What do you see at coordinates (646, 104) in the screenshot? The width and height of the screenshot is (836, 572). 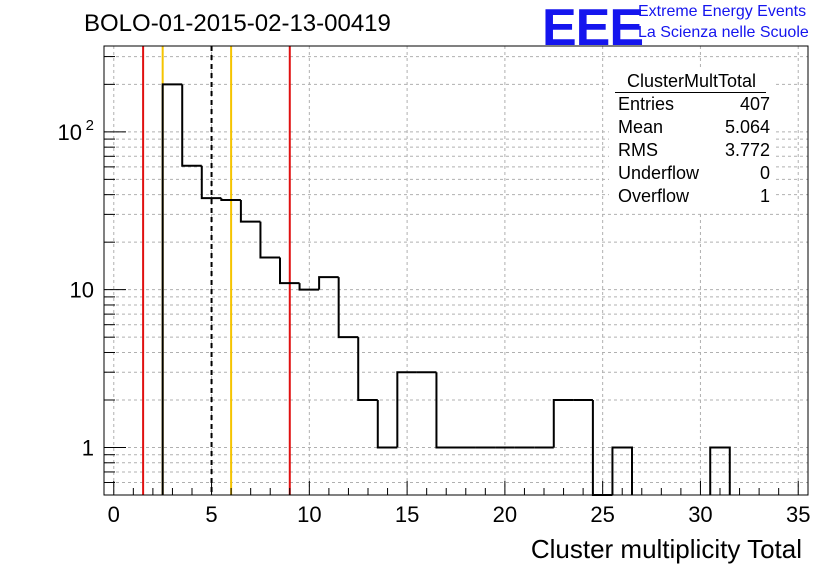 I see `stats-label: Entries` at bounding box center [646, 104].